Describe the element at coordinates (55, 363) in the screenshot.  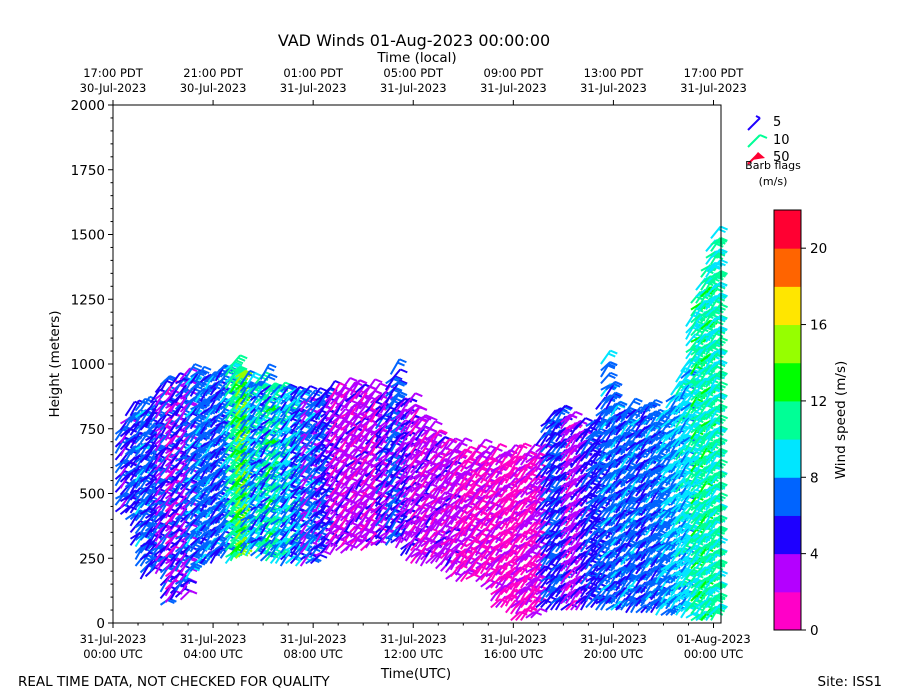
I see `y-axis-label: Height (meters)` at that location.